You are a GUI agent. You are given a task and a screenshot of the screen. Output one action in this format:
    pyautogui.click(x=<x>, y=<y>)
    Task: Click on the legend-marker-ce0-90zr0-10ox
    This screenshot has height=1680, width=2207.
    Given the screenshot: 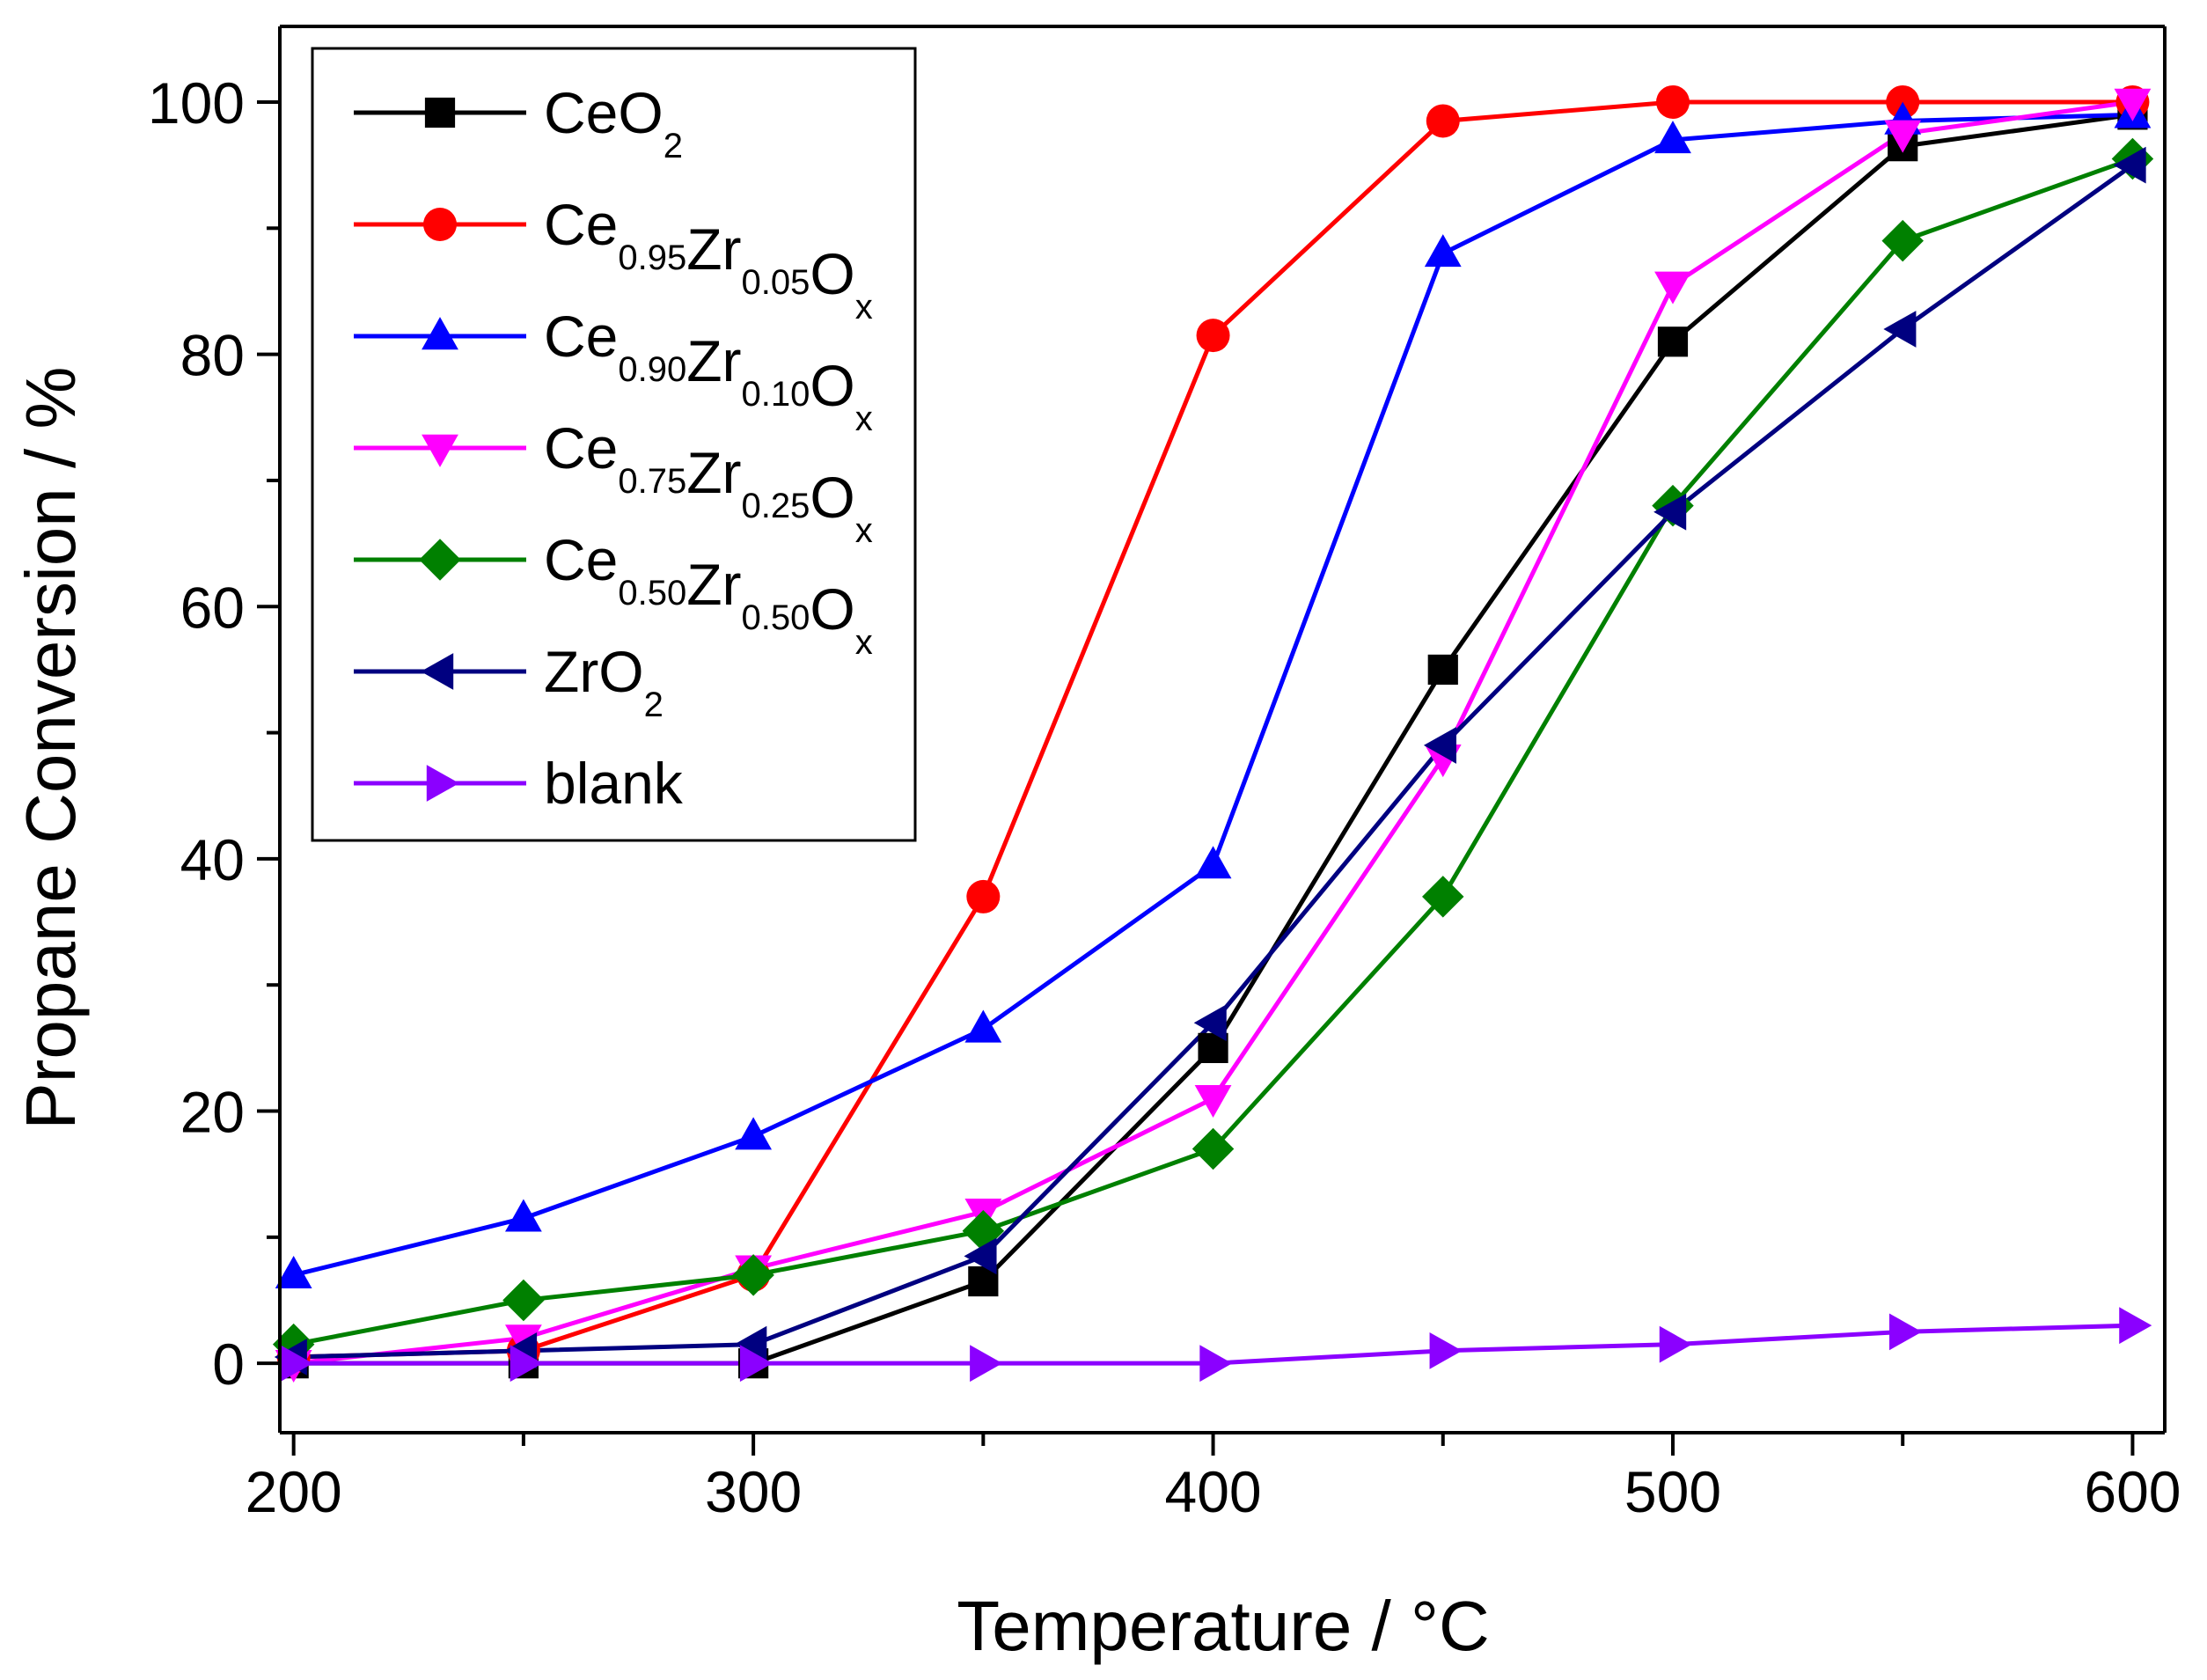 What is the action you would take?
    pyautogui.click(x=440, y=333)
    